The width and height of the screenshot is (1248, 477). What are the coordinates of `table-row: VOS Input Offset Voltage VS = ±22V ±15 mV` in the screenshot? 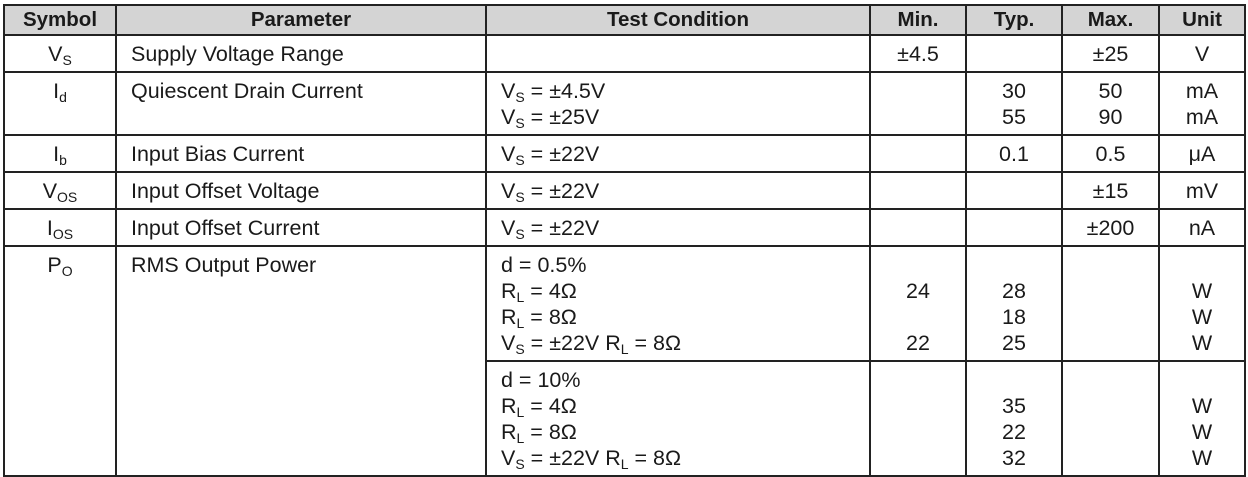 It's located at (624, 190).